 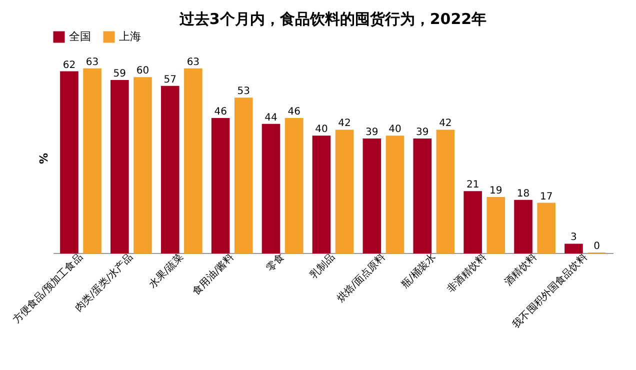 What do you see at coordinates (143, 71) in the screenshot?
I see `data-label: 60` at bounding box center [143, 71].